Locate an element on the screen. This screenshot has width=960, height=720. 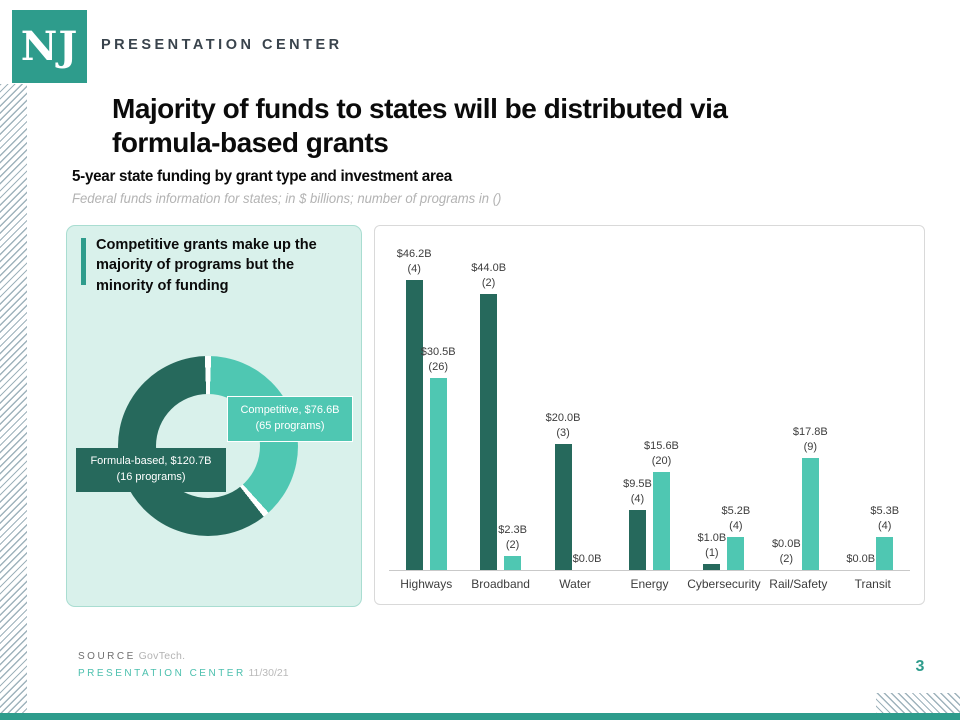
bar-group: $0.0B $5.3B (4) is located at coordinates (873, 424).